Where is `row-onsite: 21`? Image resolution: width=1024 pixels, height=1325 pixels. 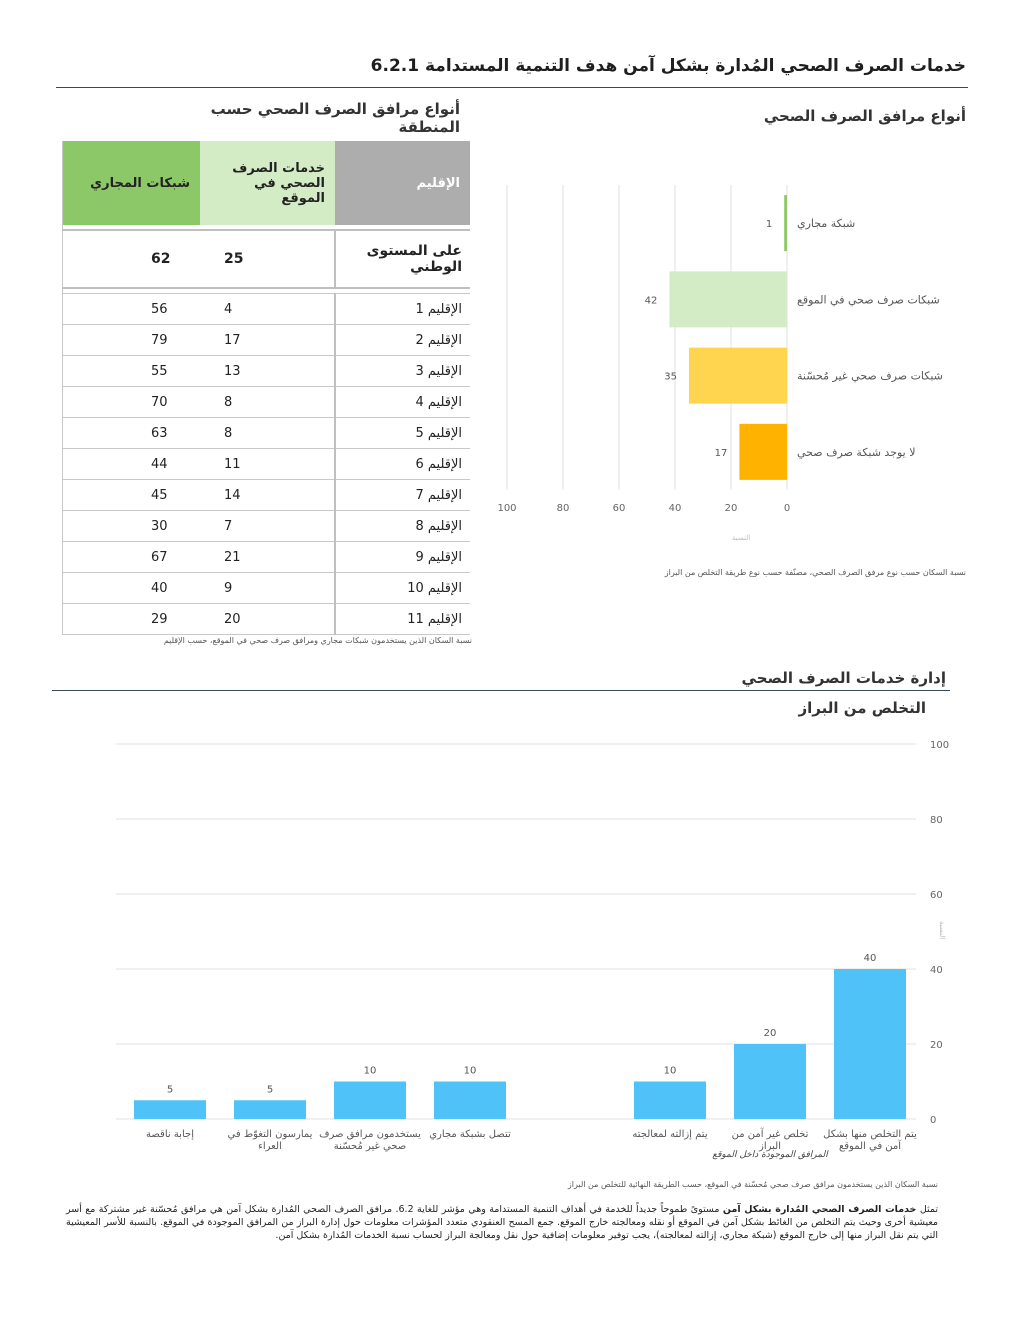 row-onsite: 21 is located at coordinates (267, 557).